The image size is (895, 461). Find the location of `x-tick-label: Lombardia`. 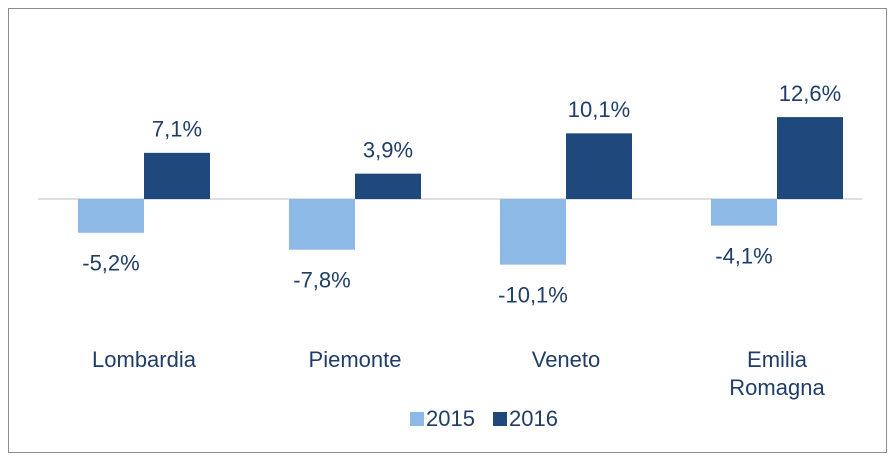

x-tick-label: Lombardia is located at coordinates (144, 359).